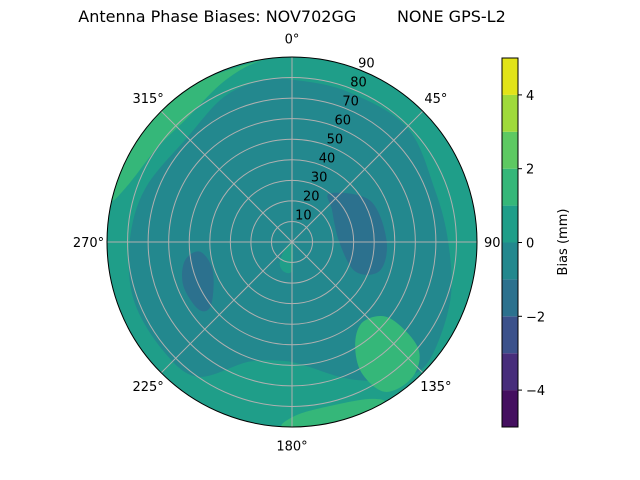 The image size is (640, 480). What do you see at coordinates (563, 242) in the screenshot?
I see `colorbar-label: Bias (mm)` at bounding box center [563, 242].